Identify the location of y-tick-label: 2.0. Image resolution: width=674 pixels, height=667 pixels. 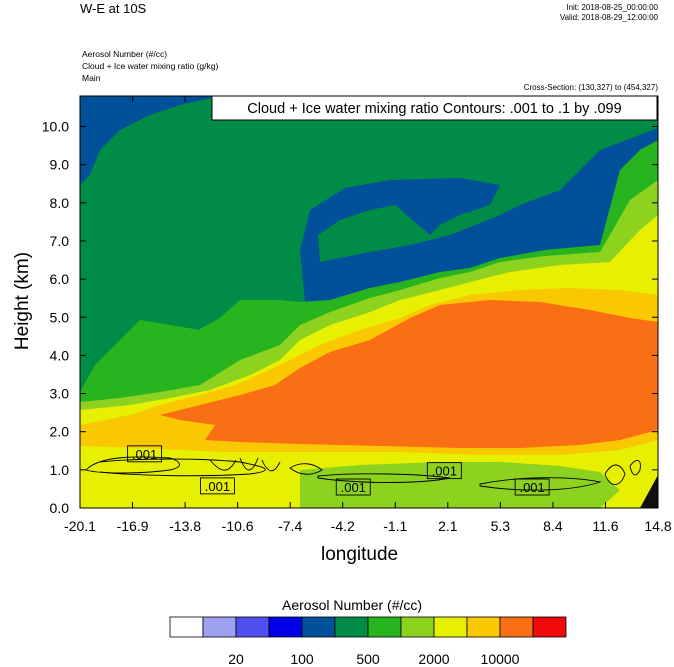
(60, 432).